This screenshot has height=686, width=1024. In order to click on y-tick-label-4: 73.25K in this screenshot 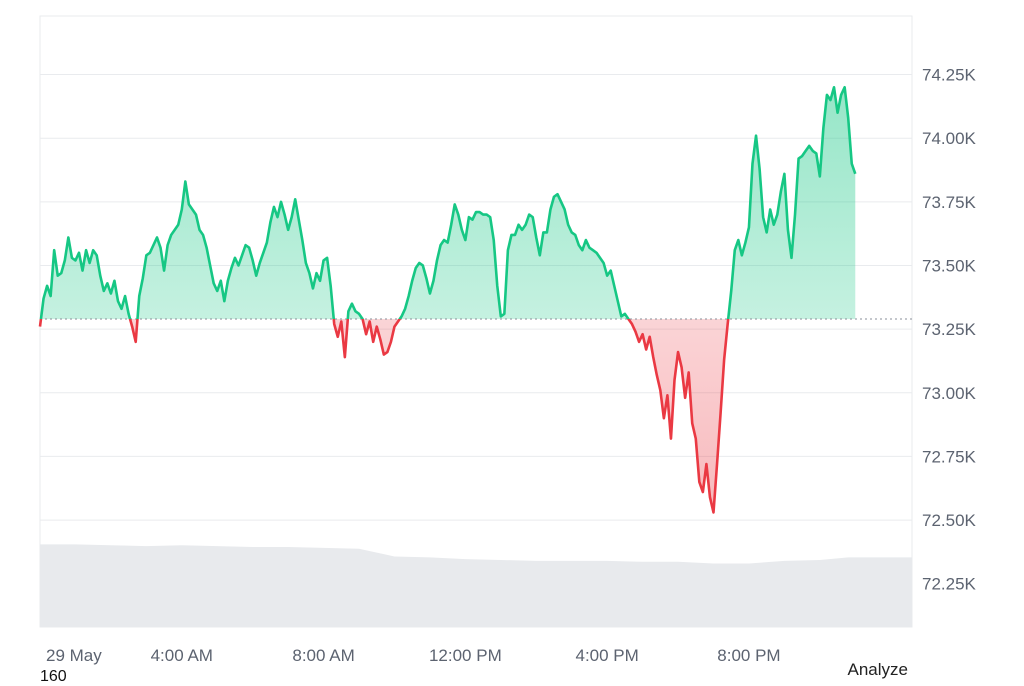, I will do `click(949, 329)`.